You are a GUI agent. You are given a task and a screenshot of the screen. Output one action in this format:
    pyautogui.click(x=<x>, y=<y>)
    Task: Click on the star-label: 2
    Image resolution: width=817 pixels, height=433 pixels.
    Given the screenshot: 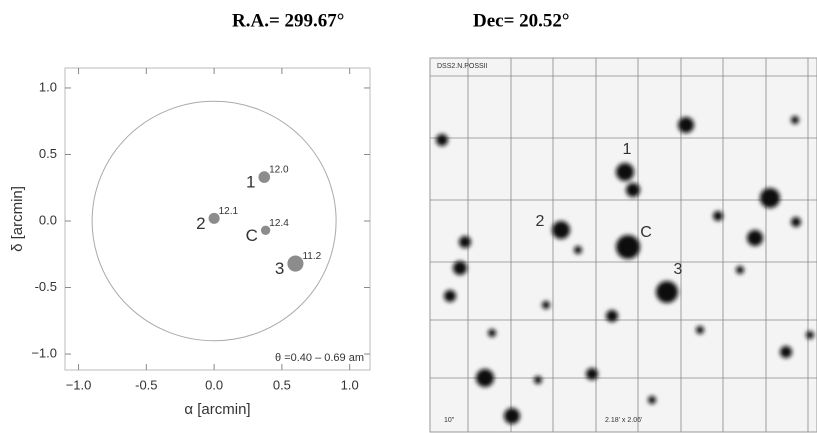 What is the action you would take?
    pyautogui.click(x=540, y=221)
    